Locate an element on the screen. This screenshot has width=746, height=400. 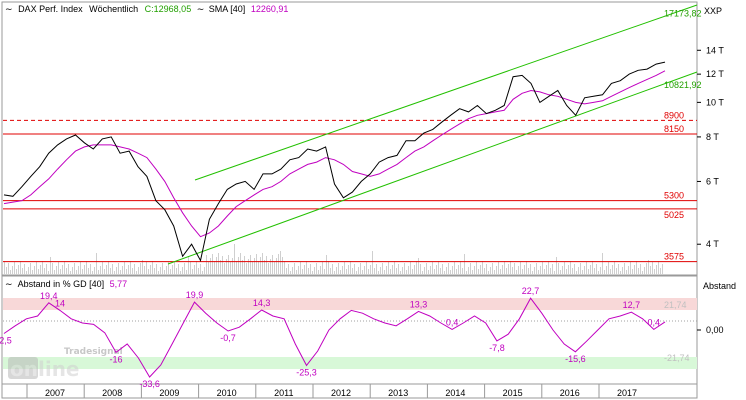
oscillator-annotation: 14 is located at coordinates (60, 303).